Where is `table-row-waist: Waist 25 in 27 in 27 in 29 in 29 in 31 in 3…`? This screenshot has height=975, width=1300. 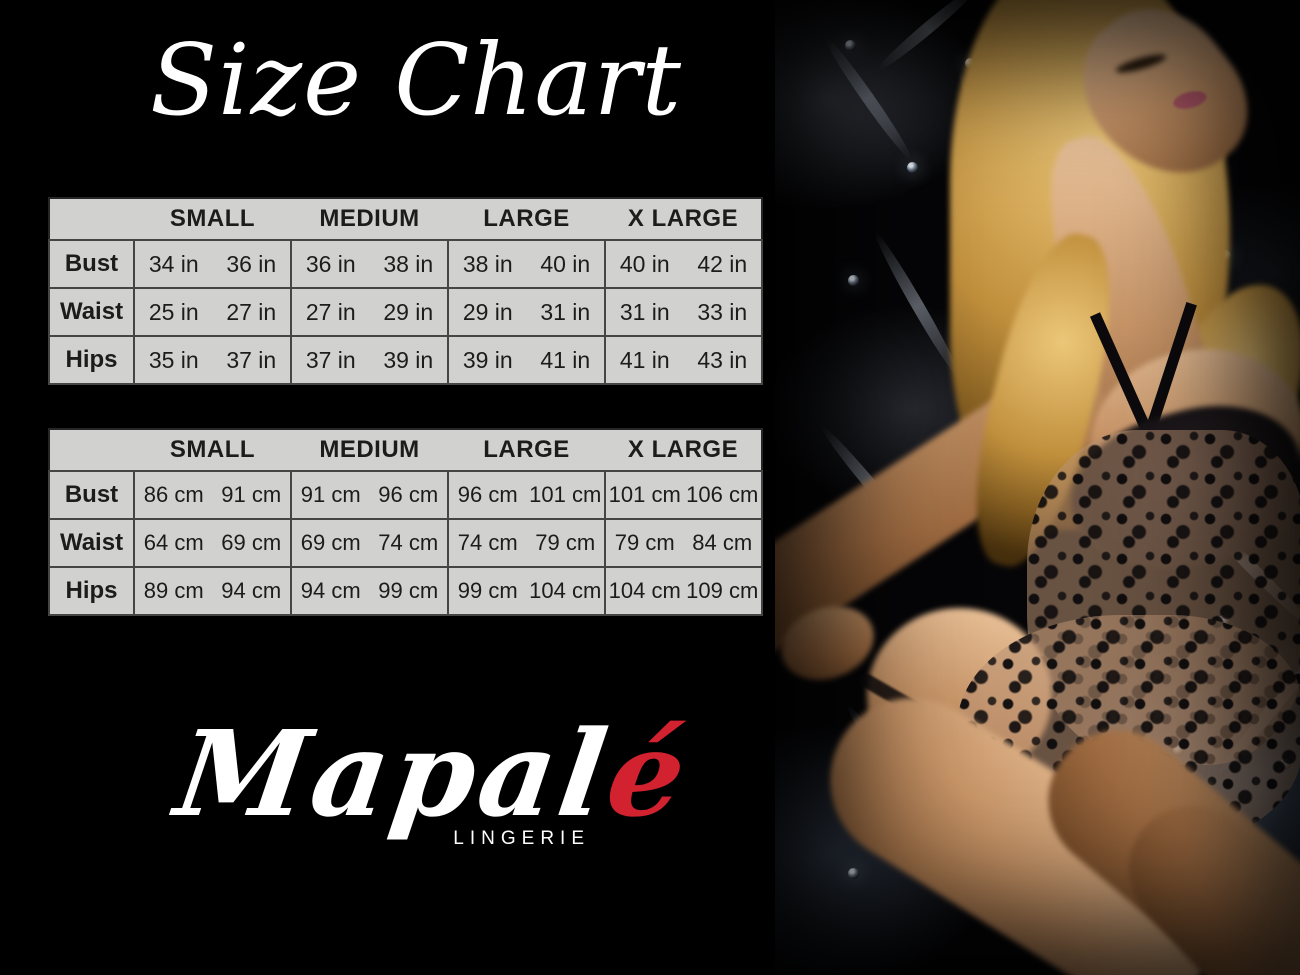 table-row-waist: Waist 25 in 27 in 27 in 29 in 29 in 31 in 3… is located at coordinates (405, 312).